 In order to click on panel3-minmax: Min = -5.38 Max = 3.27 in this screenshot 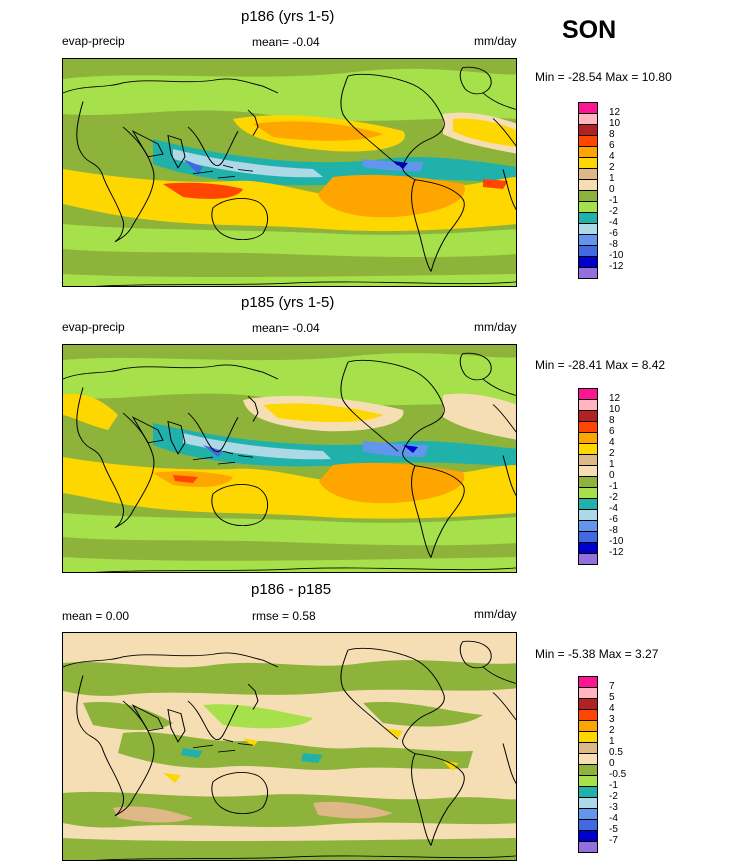, I will do `click(597, 654)`.